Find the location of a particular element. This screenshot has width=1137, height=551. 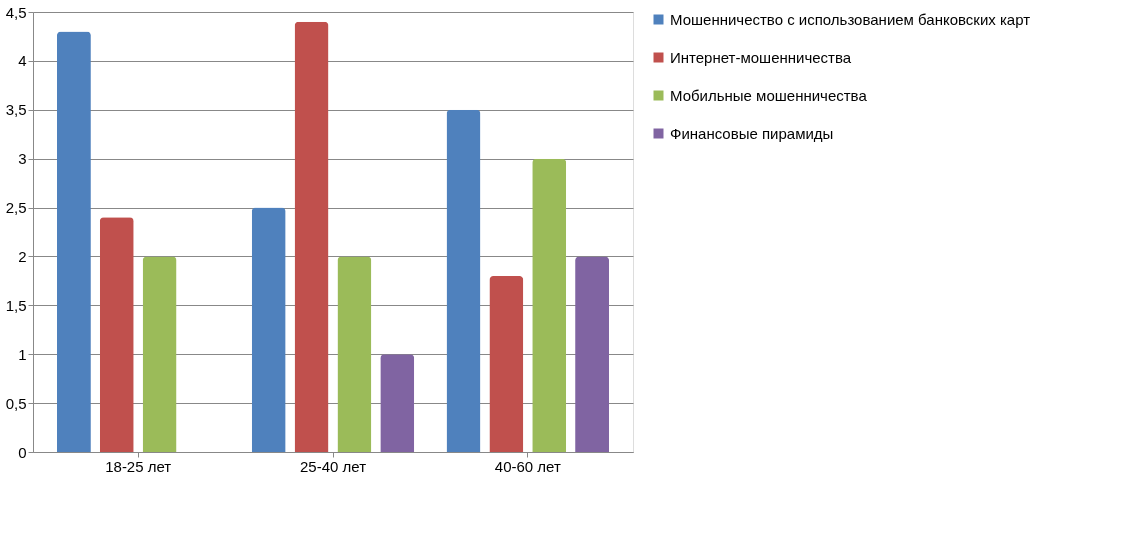

y-tick-label: 2,5 is located at coordinates (16, 208).